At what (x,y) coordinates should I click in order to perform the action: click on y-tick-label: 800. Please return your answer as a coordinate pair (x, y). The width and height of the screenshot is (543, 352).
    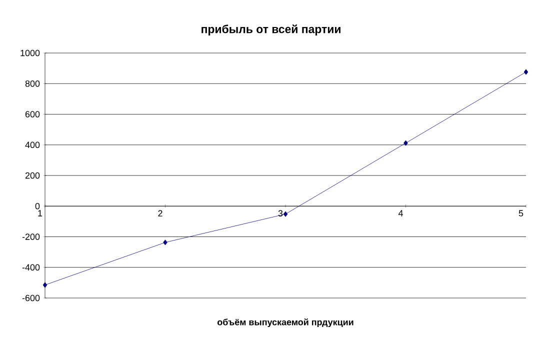
    Looking at the image, I should click on (32, 83).